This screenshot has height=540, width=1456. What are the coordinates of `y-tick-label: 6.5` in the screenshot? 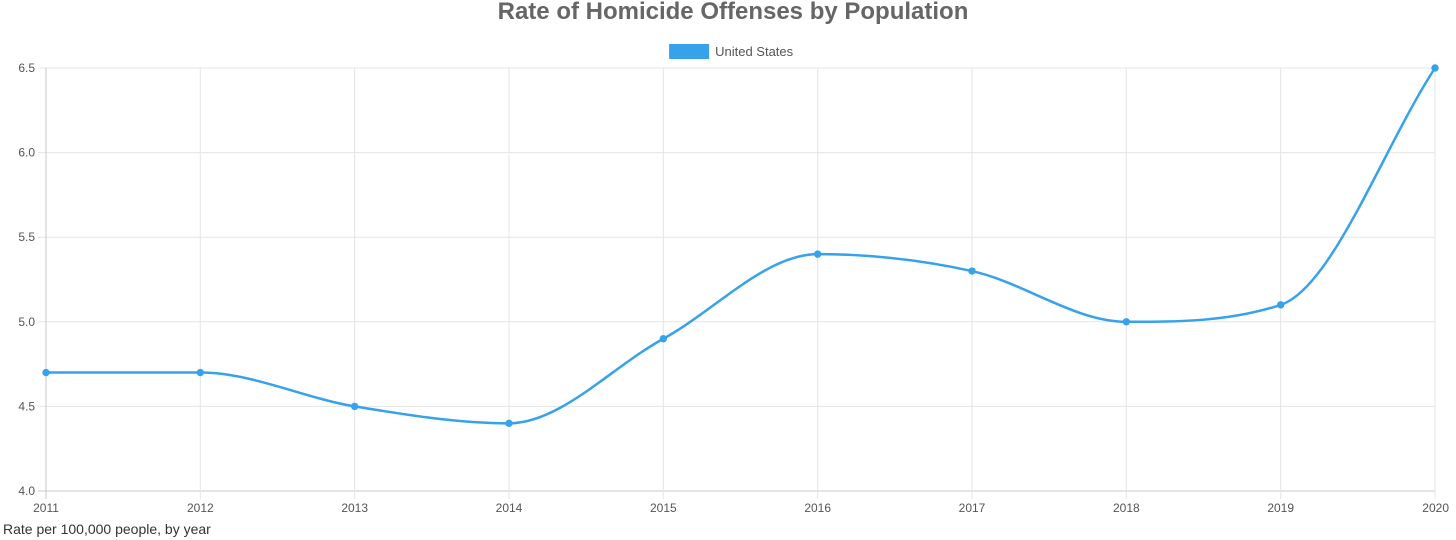 It's located at (26, 68).